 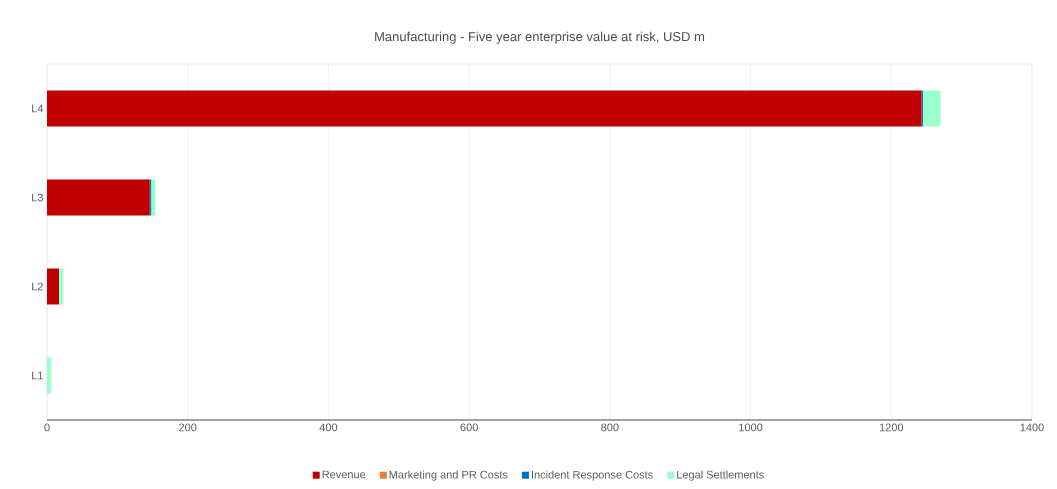 What do you see at coordinates (720, 475) in the screenshot?
I see `legend-label: Legal Settlements` at bounding box center [720, 475].